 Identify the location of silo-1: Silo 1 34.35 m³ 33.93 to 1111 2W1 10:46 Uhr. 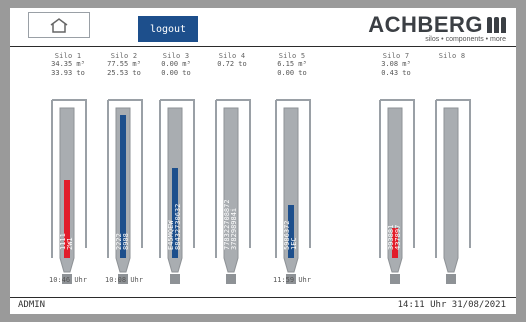
(68, 170).